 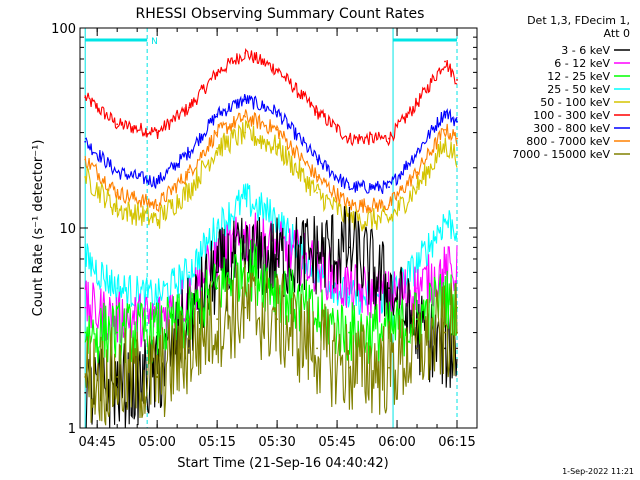 I want to click on x-tick-label: 06:00, so click(x=396, y=442).